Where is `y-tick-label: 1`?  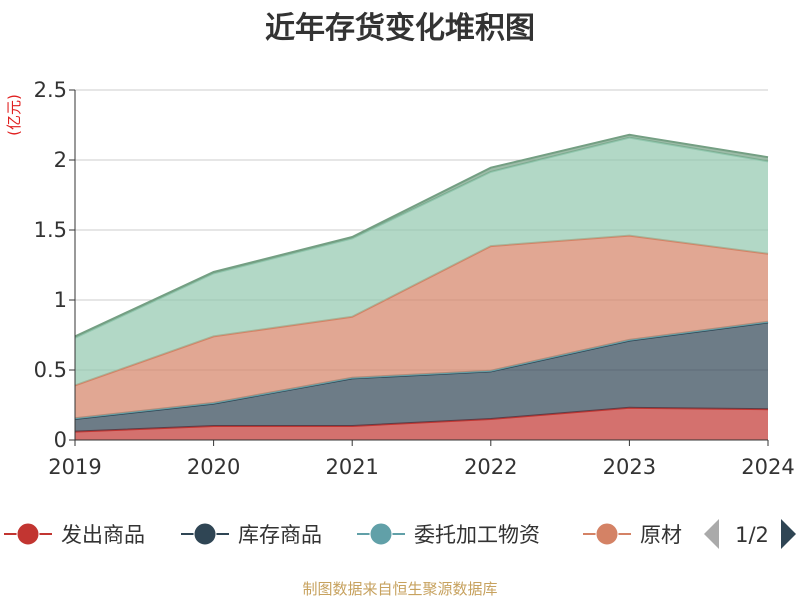 y-tick-label: 1 is located at coordinates (60, 300).